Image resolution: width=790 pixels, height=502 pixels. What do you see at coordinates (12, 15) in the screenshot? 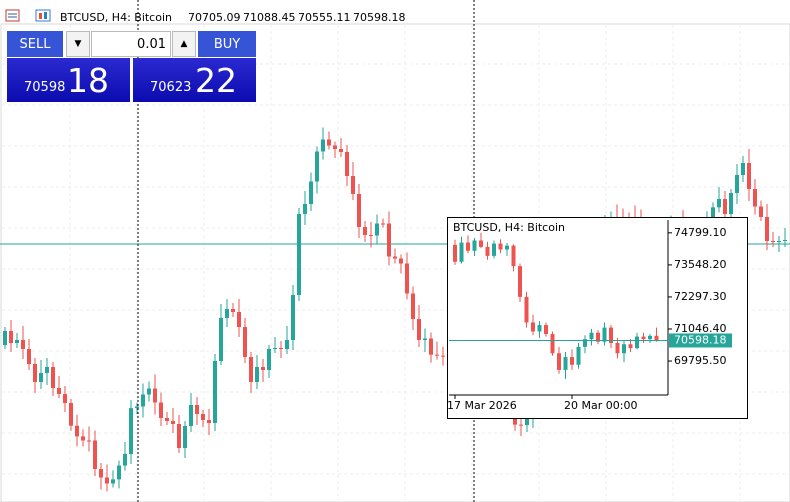
I see `chart-icon` at bounding box center [12, 15].